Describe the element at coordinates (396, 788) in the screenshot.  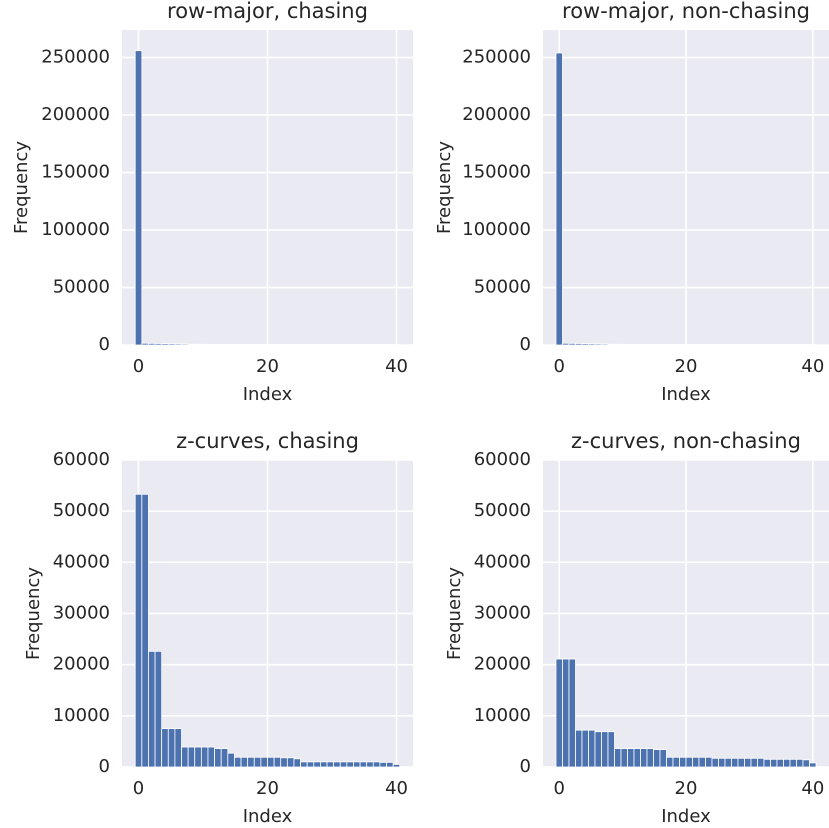
I see `x-tick-label: 40` at that location.